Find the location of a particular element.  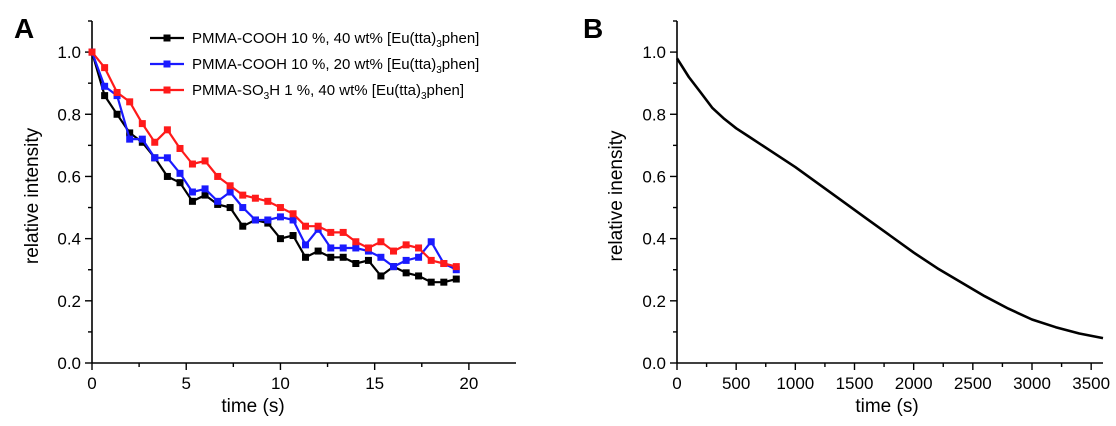

panel-b-y-axis-title: relative inensity is located at coordinates (616, 195).